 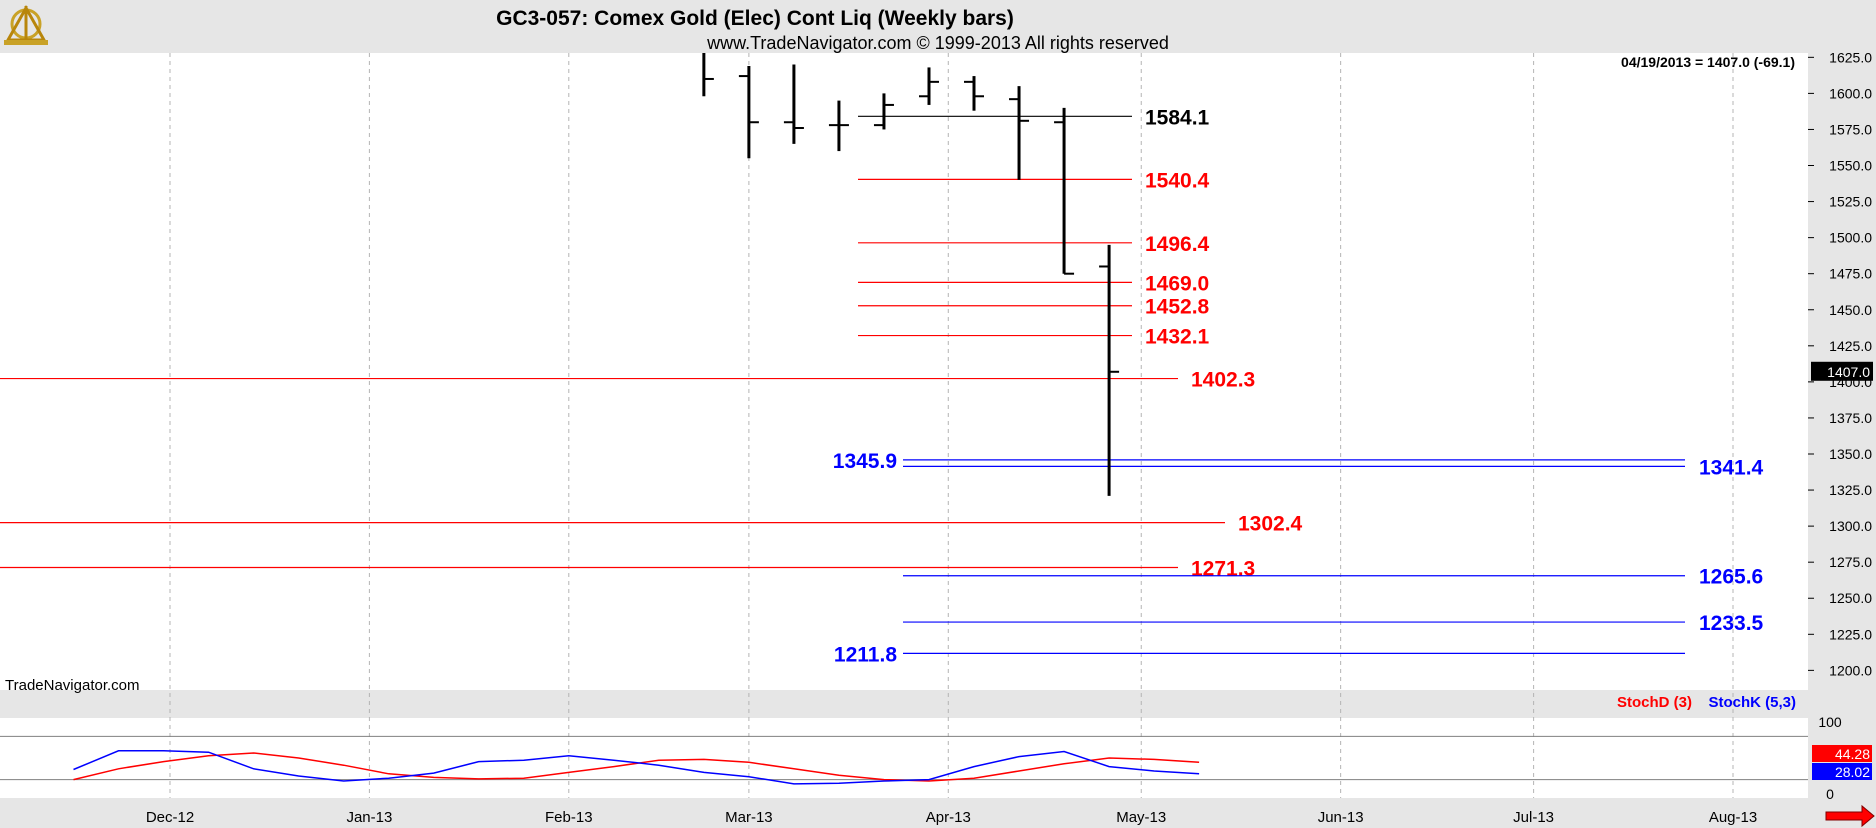 I want to click on level-label: 1496.4, so click(x=1177, y=244).